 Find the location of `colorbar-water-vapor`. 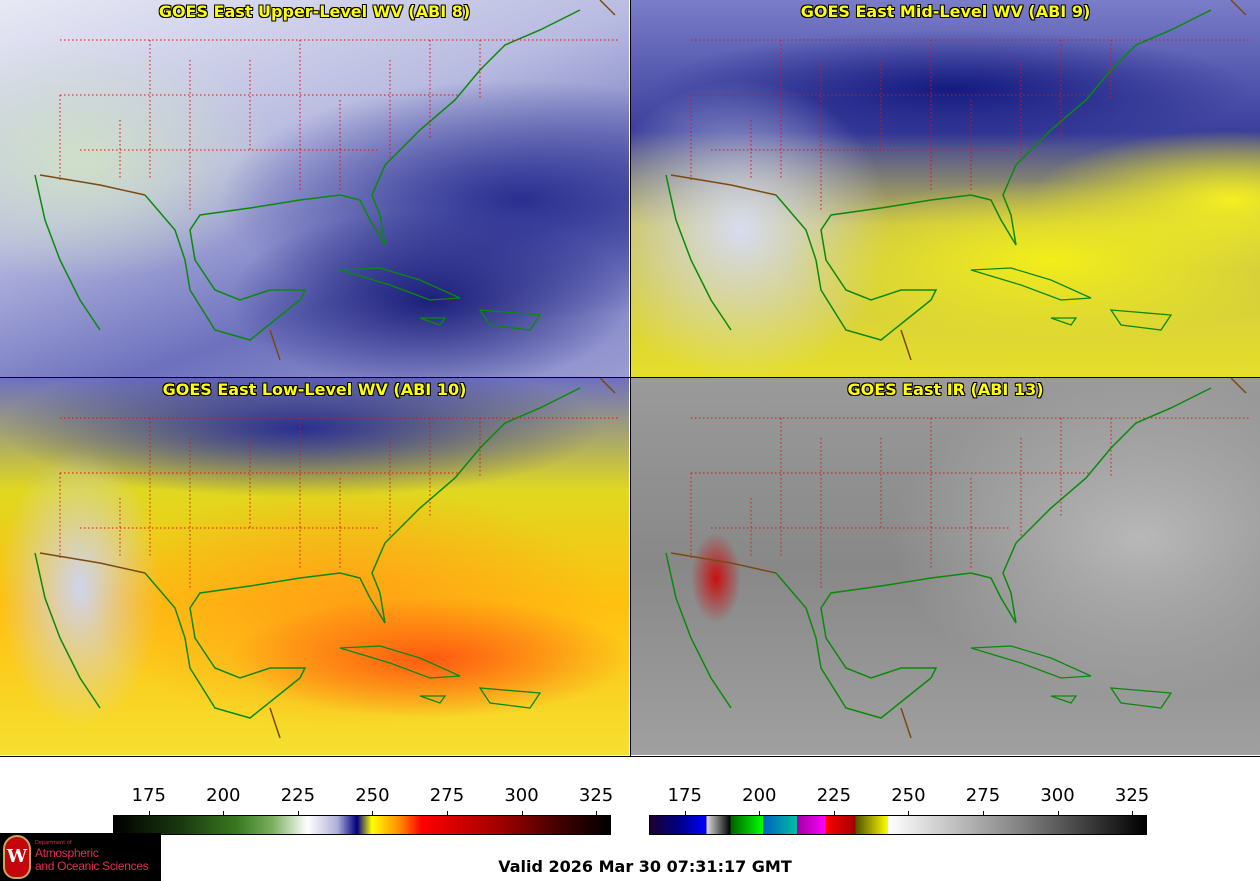

colorbar-water-vapor is located at coordinates (362, 825).